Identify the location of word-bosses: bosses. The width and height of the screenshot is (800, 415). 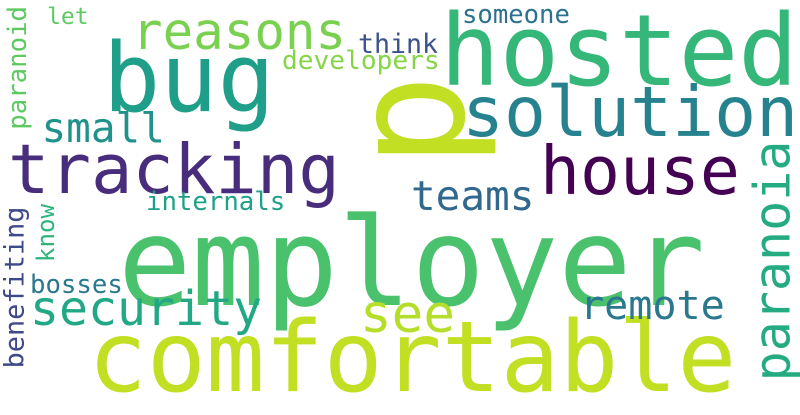
(76, 284).